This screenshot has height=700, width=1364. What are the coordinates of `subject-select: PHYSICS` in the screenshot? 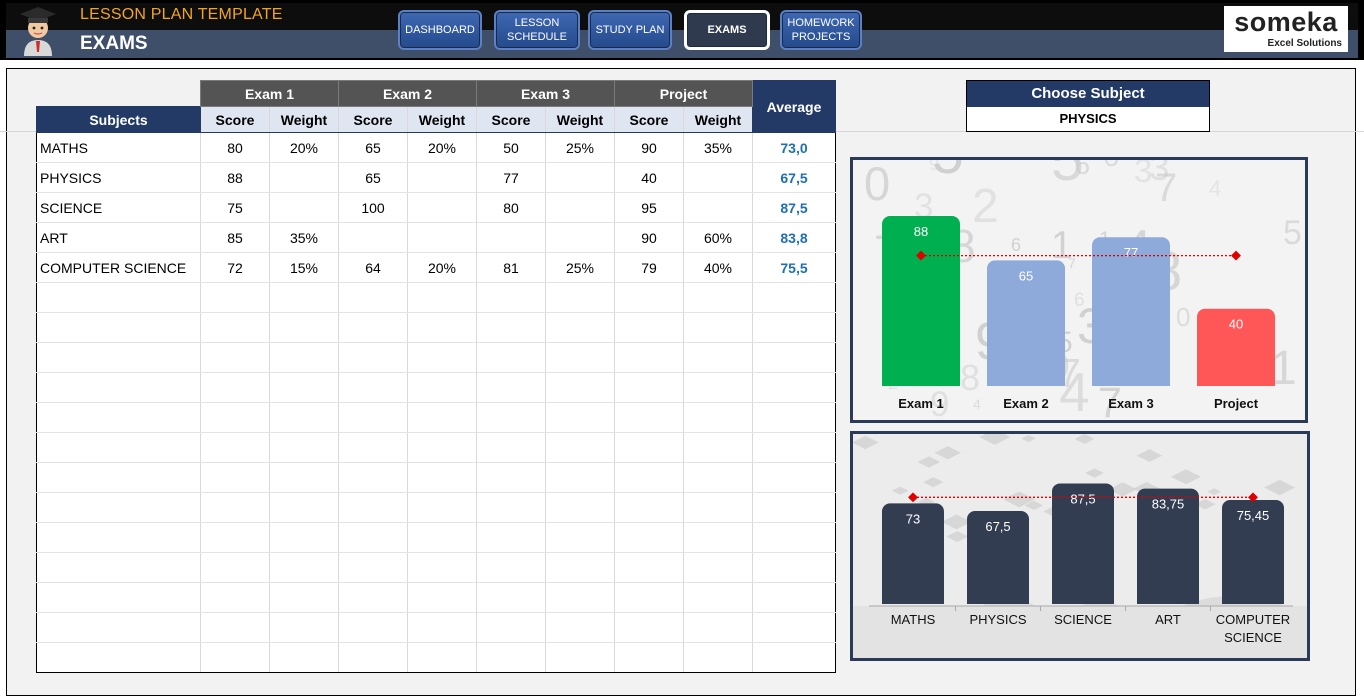 It's located at (1088, 118).